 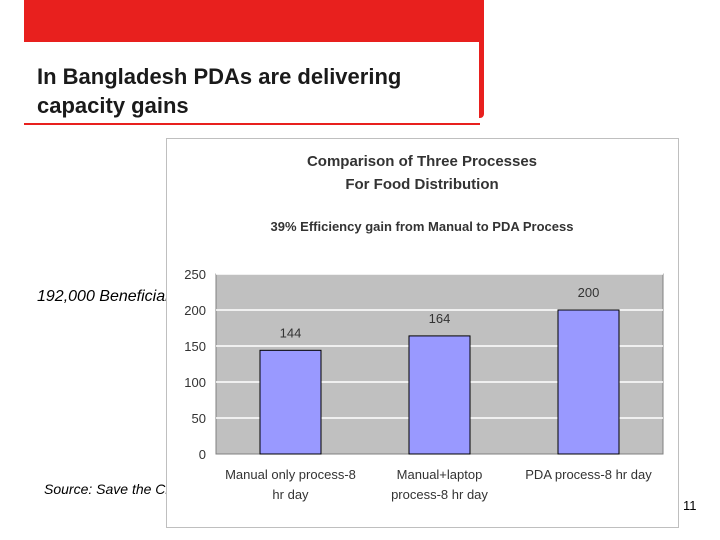 I want to click on y-tick-label: 250, so click(x=195, y=274).